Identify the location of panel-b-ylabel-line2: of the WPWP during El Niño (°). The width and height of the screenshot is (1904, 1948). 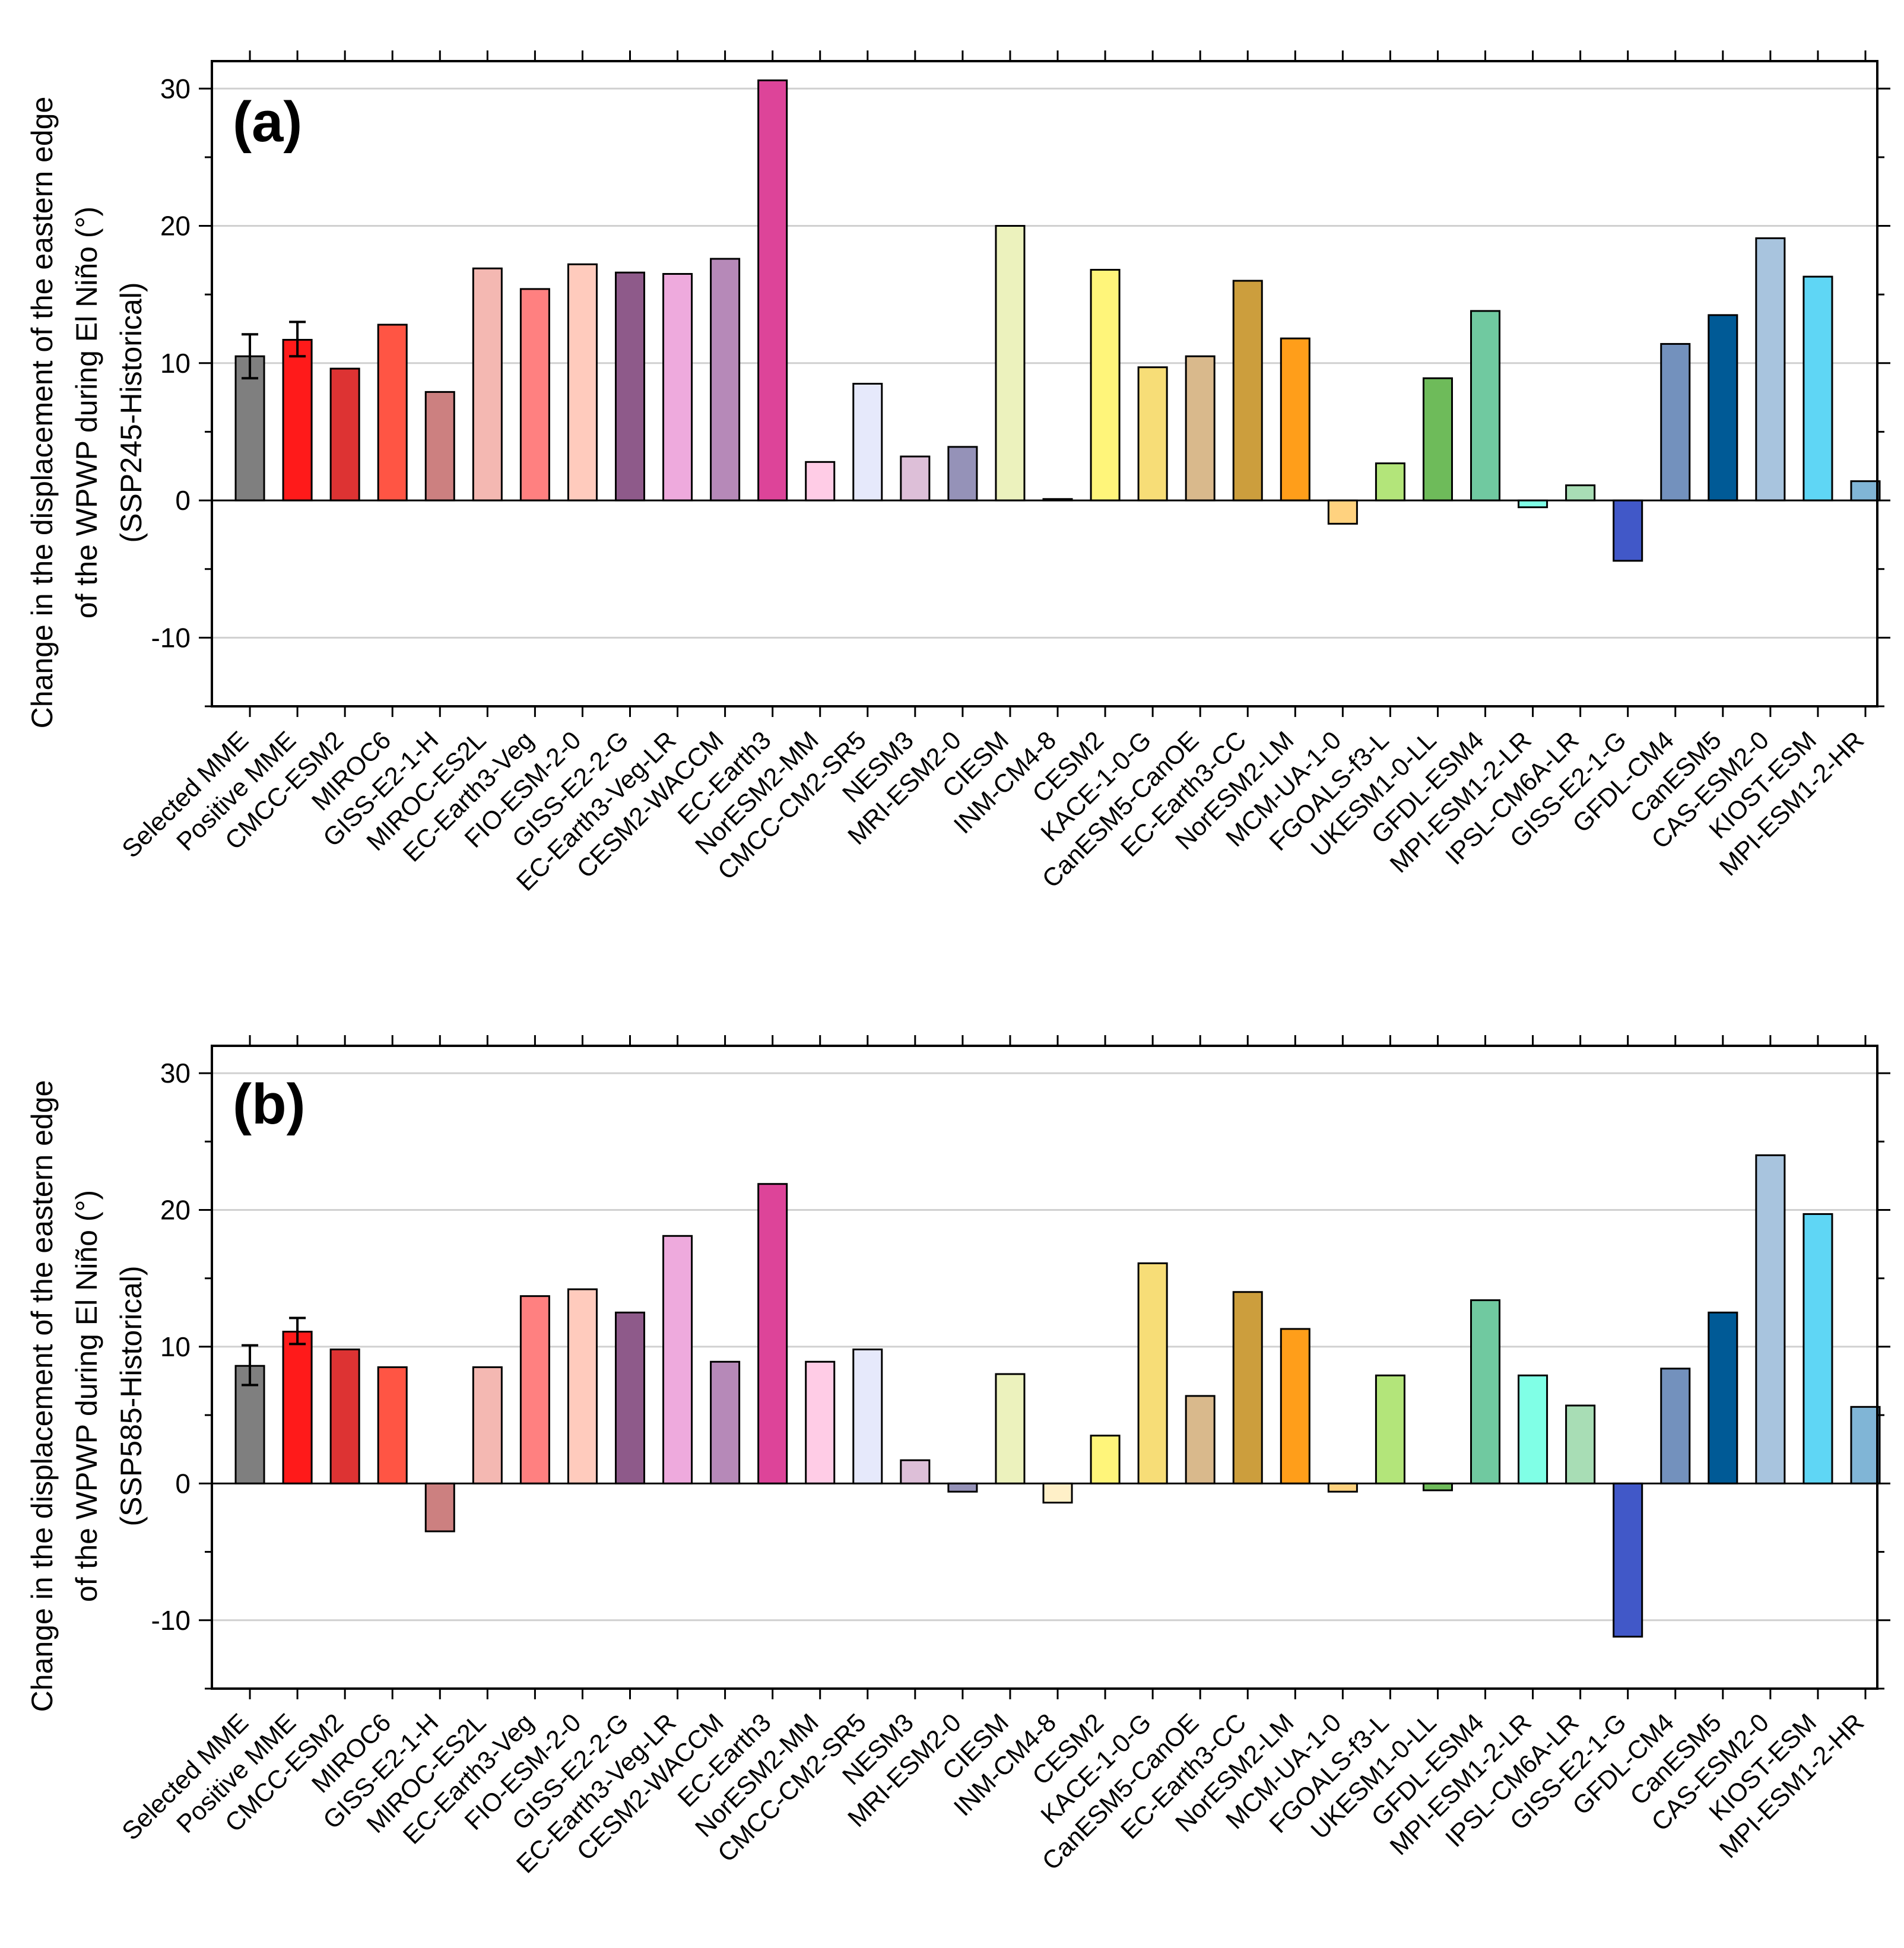
(86, 1396).